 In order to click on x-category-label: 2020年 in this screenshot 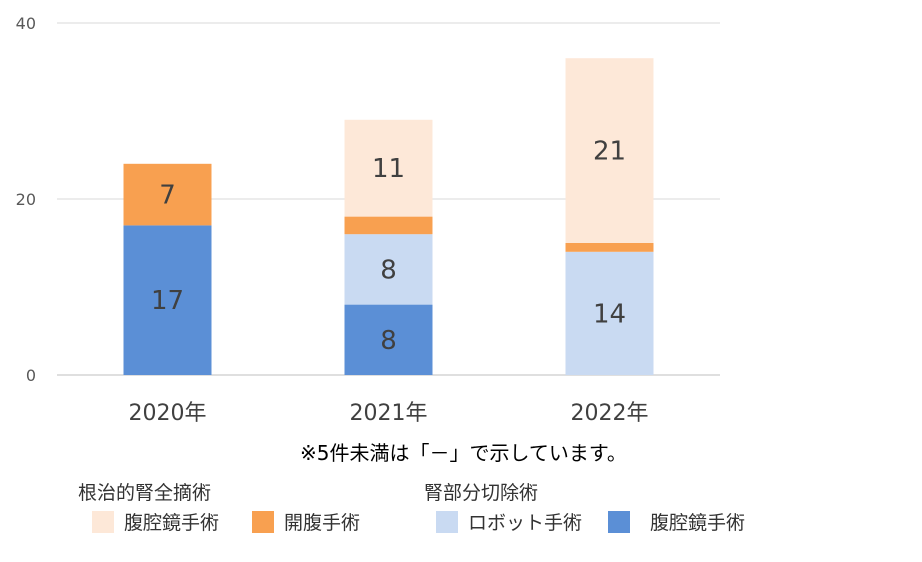, I will do `click(168, 413)`.